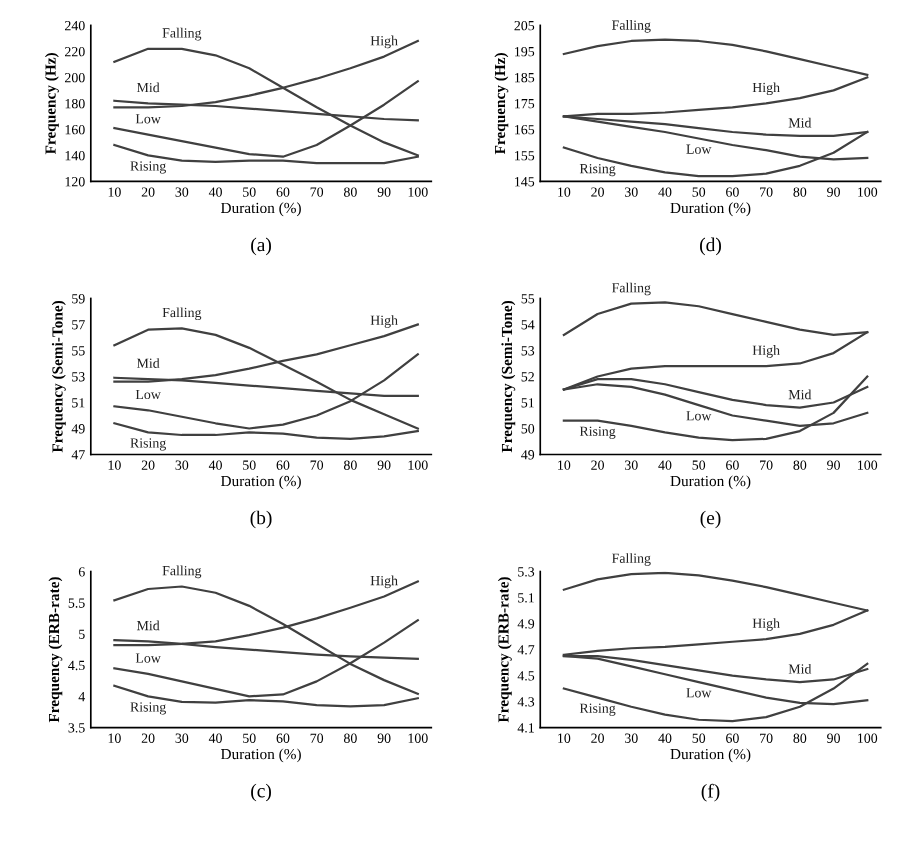 The height and width of the screenshot is (846, 908). What do you see at coordinates (710, 792) in the screenshot?
I see `text: (f)` at bounding box center [710, 792].